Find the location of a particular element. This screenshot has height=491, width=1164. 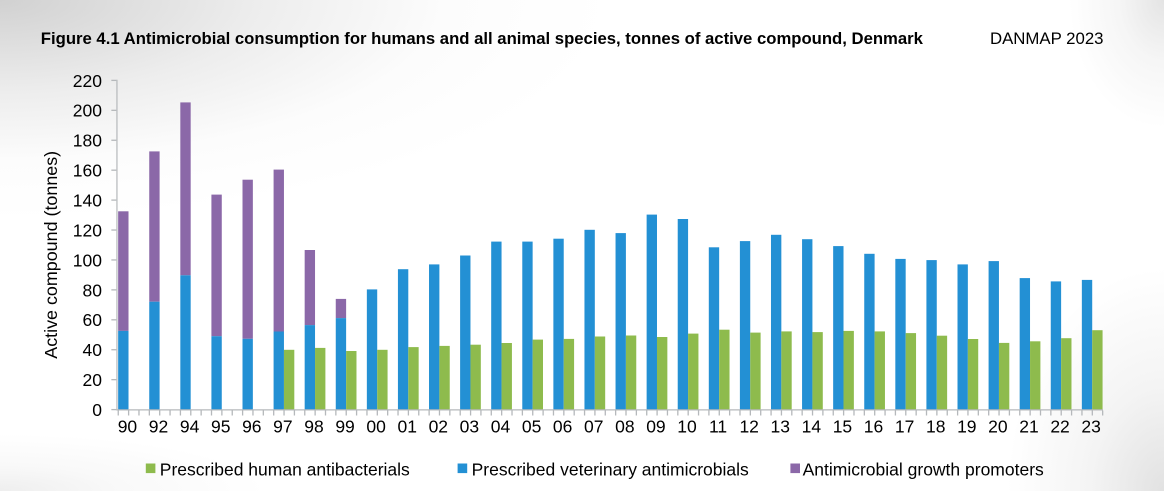

svg-text: 19 is located at coordinates (966, 427).